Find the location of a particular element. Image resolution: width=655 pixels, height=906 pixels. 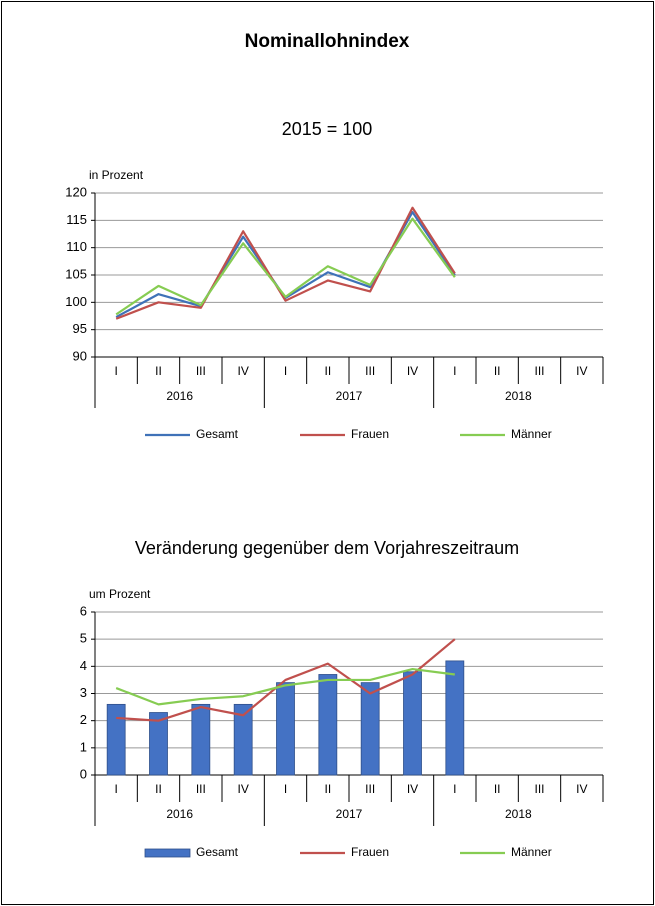

y-axis-label: in Prozent is located at coordinates (116, 175).